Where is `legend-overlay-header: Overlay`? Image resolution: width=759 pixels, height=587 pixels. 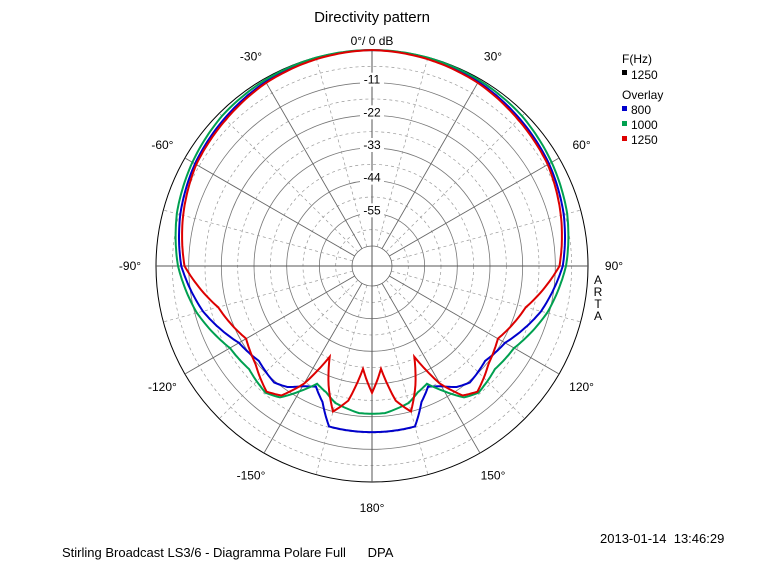
legend-overlay-header: Overlay is located at coordinates (642, 95).